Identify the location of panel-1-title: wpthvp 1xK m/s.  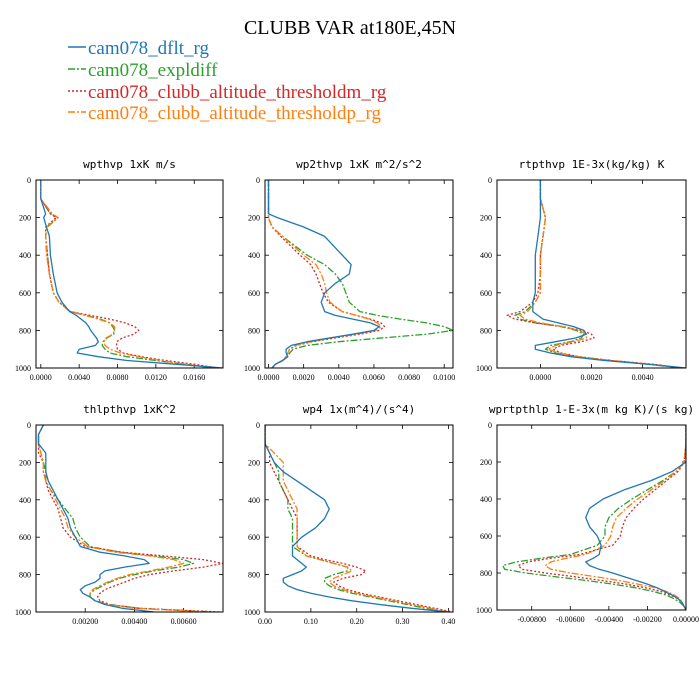
(129, 164).